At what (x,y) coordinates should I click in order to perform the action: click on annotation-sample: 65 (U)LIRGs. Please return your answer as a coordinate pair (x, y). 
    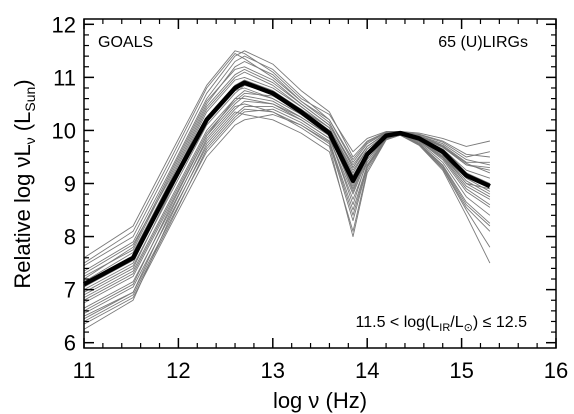
    Looking at the image, I should click on (483, 42).